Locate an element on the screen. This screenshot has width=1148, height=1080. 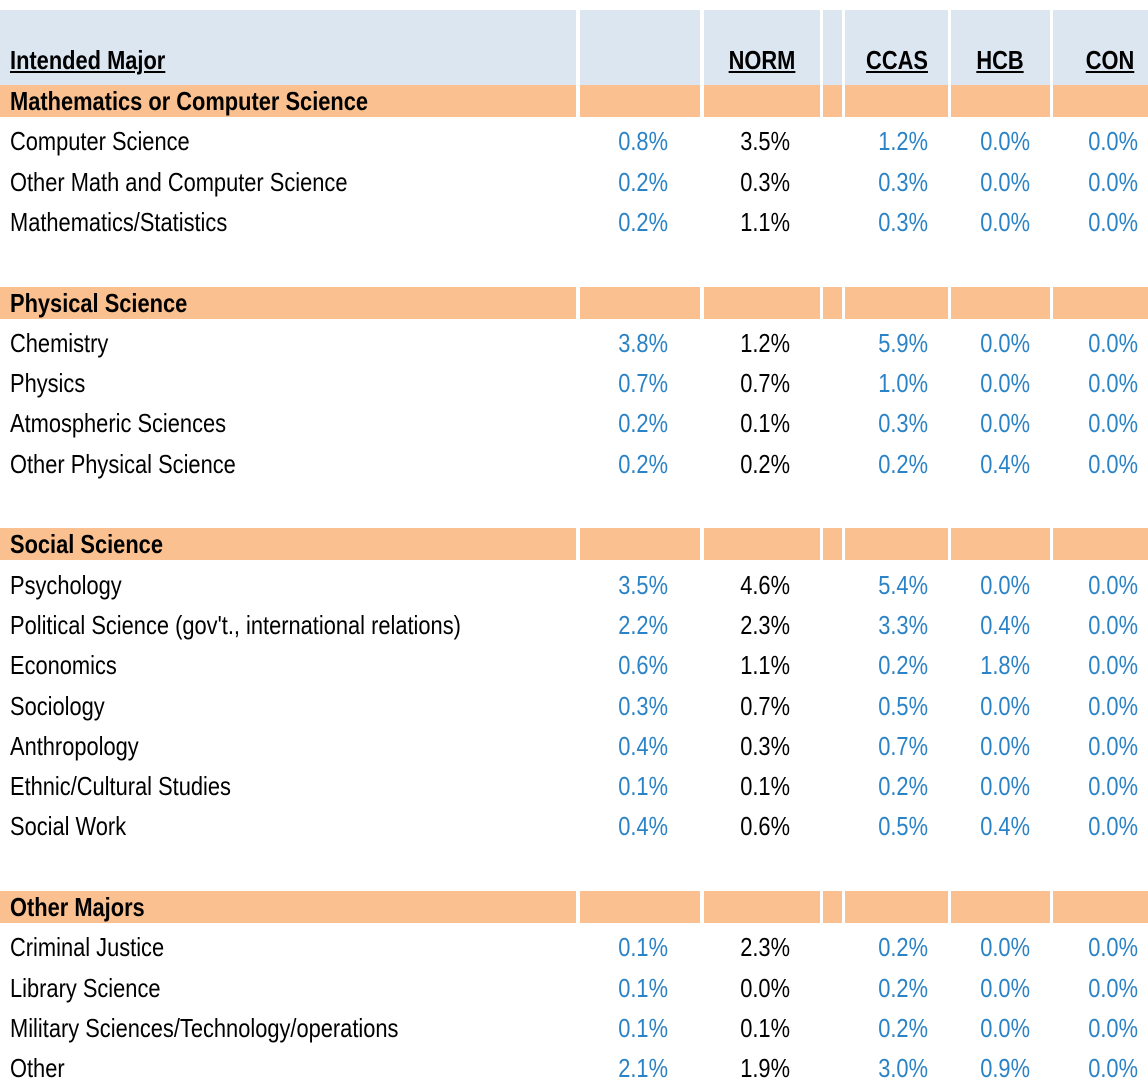
row-label: Anthropology is located at coordinates (74, 745).